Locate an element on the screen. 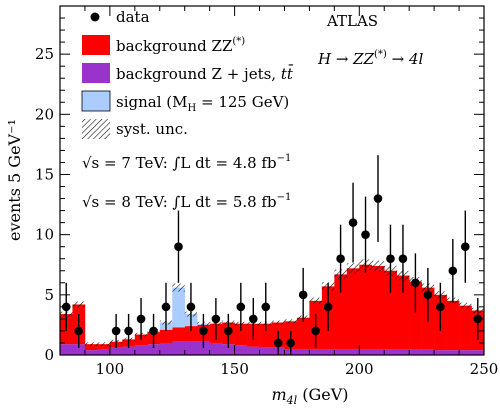 The height and width of the screenshot is (411, 500). legend-zjets-main: background Z + jets, is located at coordinates (198, 74).